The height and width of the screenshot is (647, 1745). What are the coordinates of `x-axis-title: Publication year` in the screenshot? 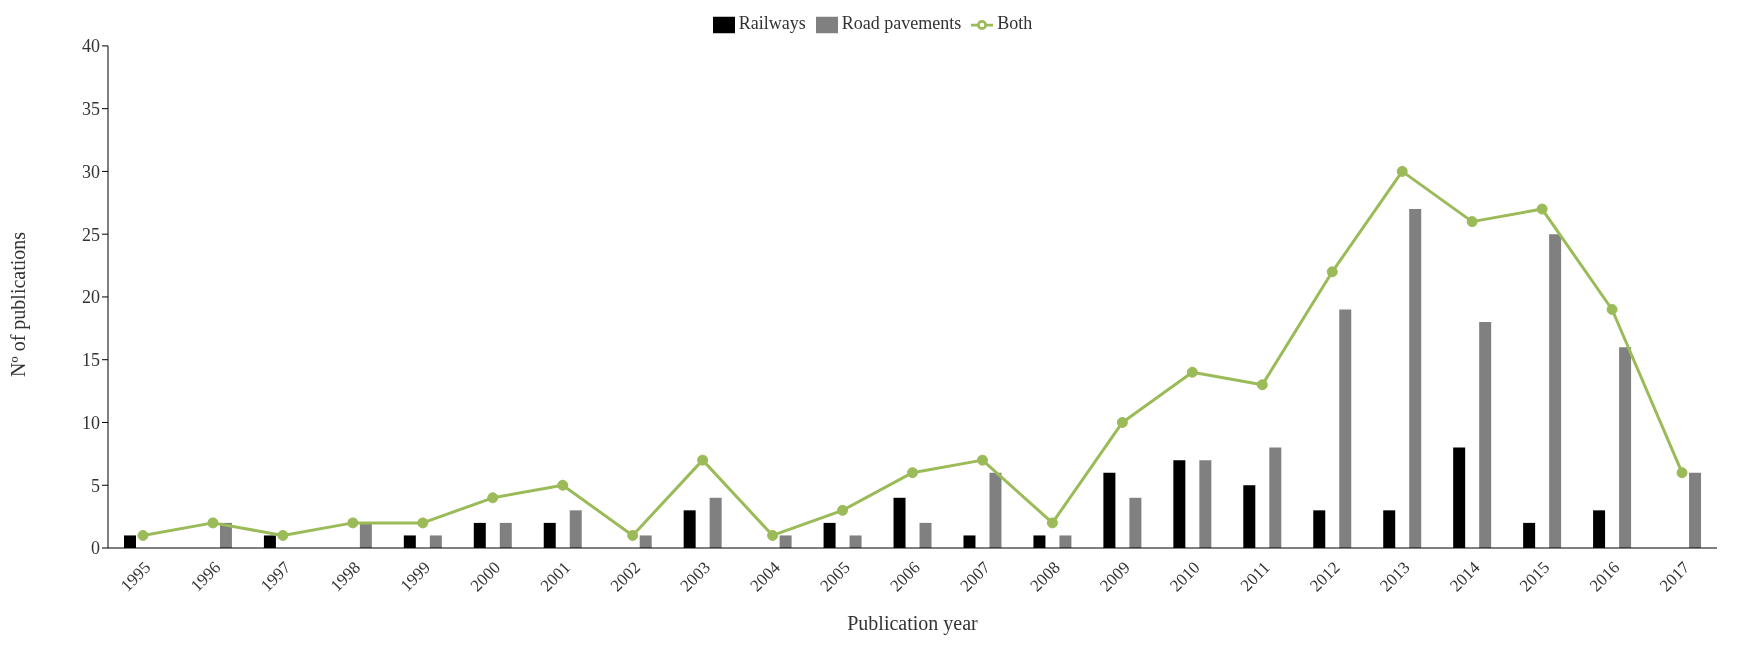 It's located at (913, 623).